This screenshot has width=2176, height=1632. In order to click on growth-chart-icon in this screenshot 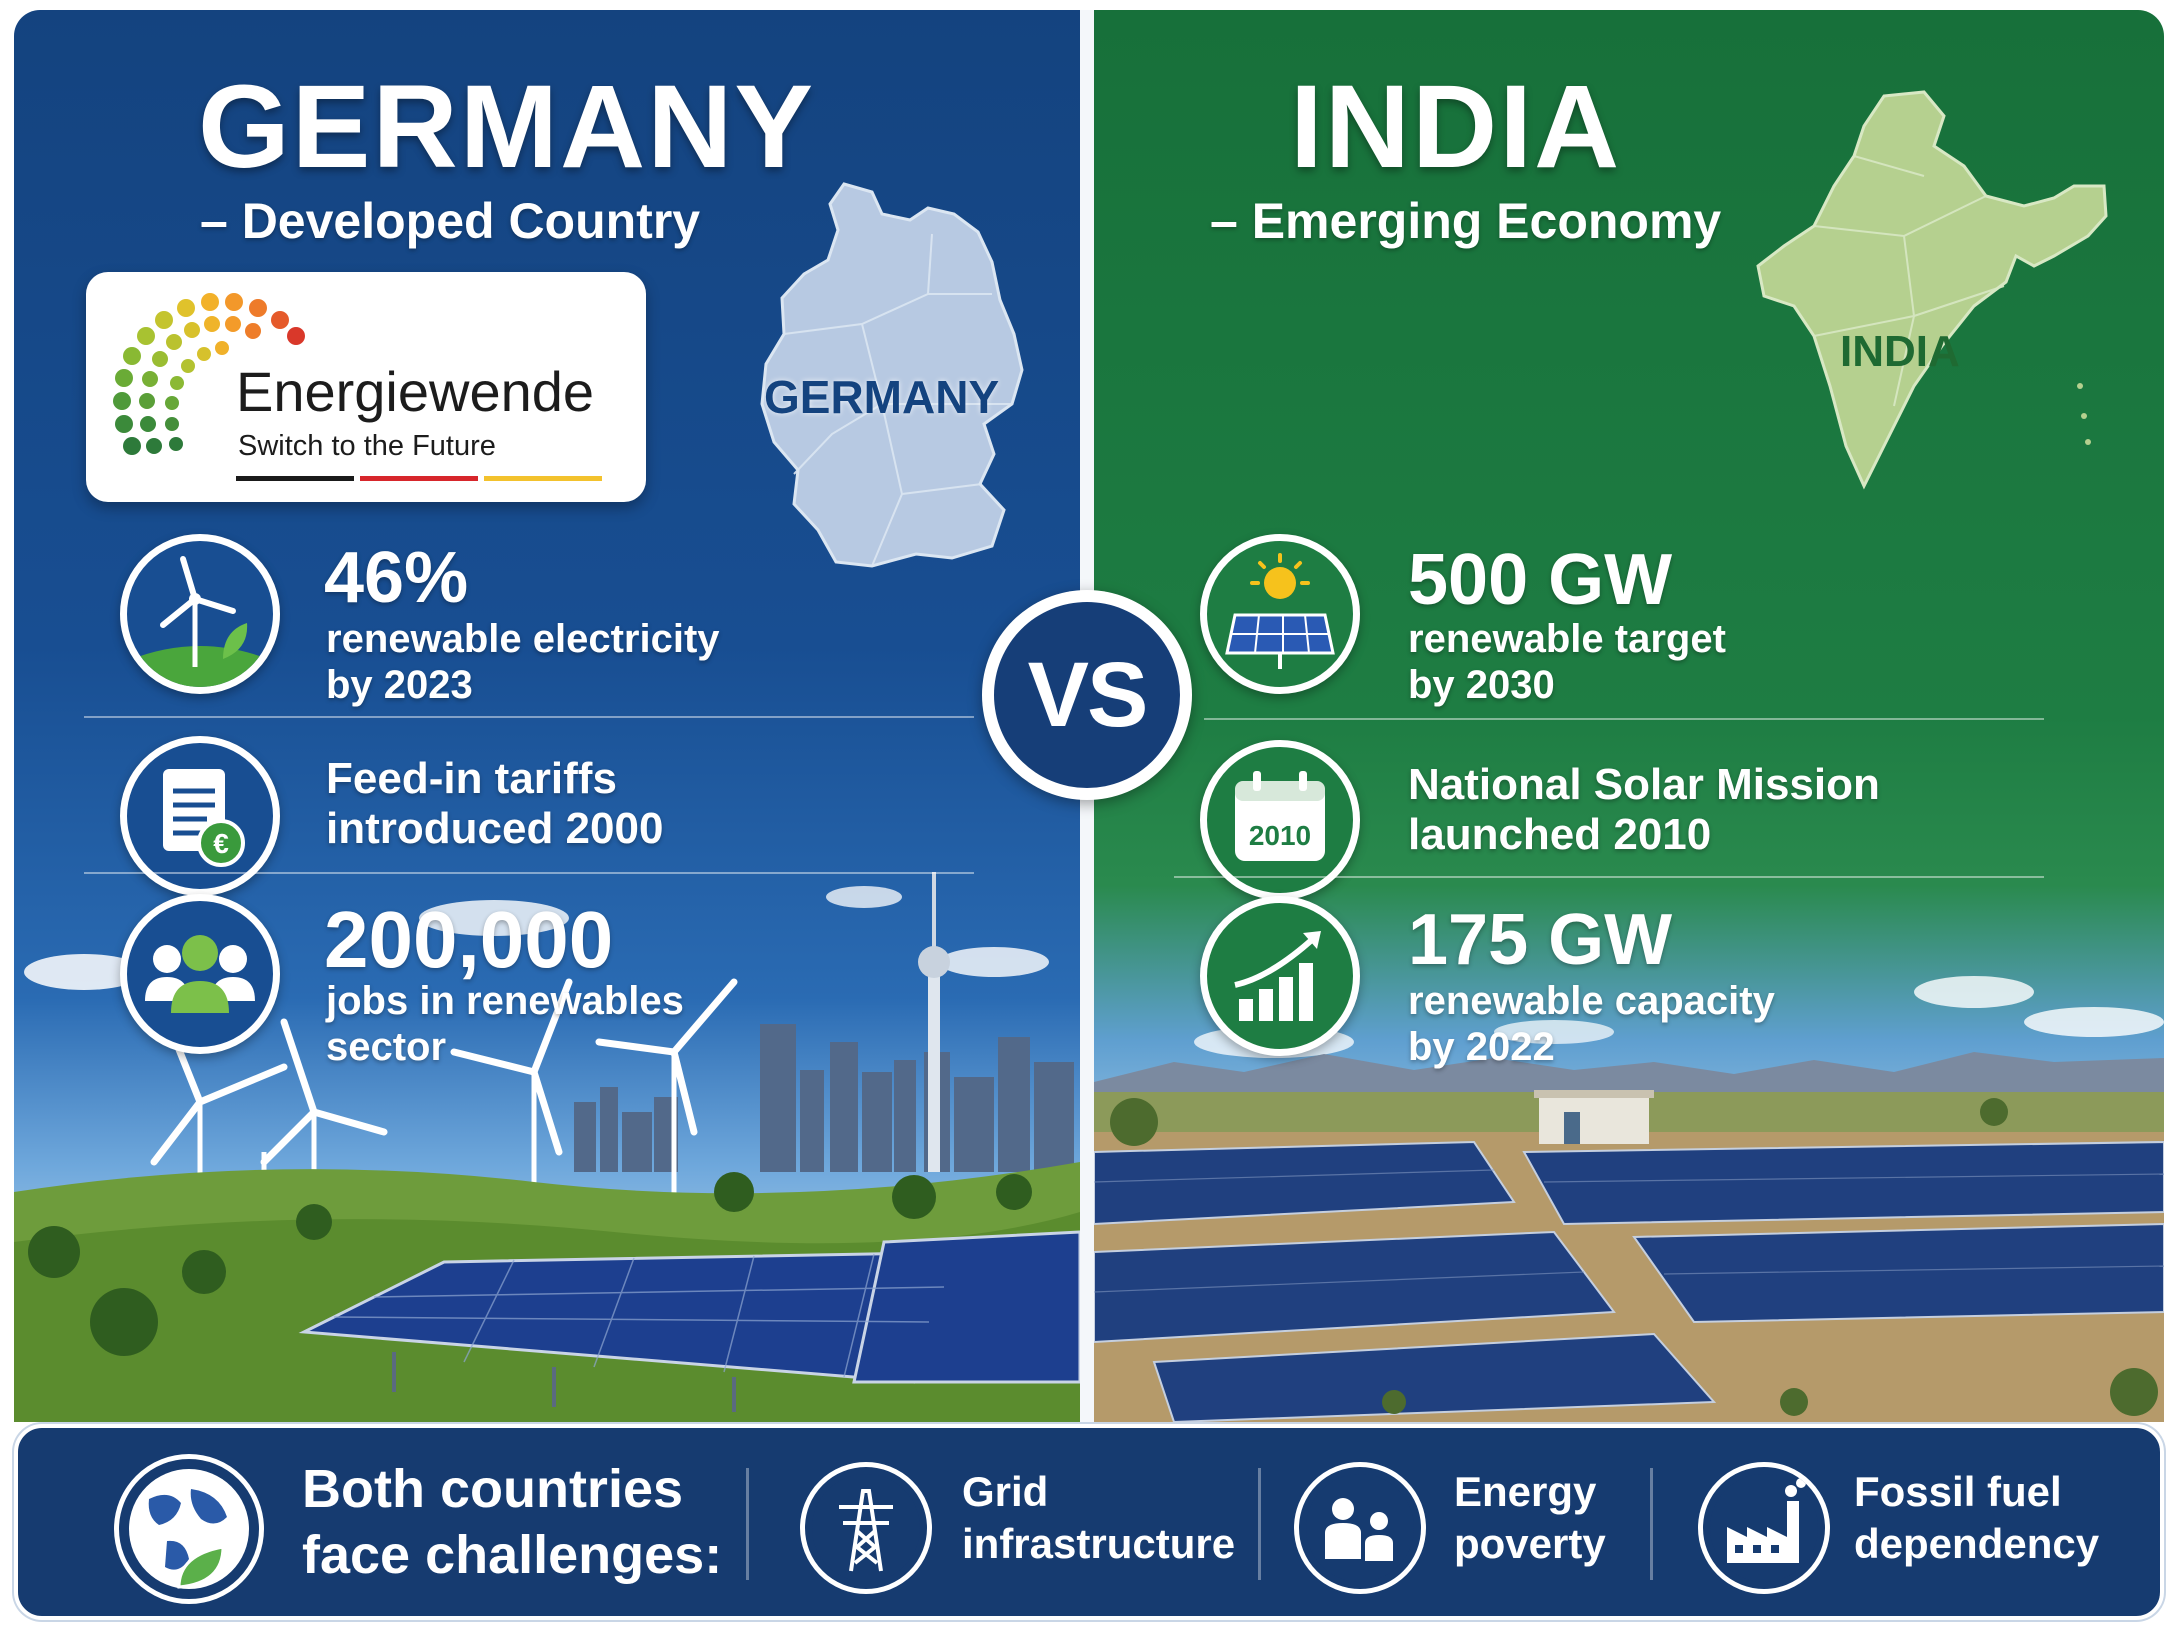, I will do `click(1280, 976)`.